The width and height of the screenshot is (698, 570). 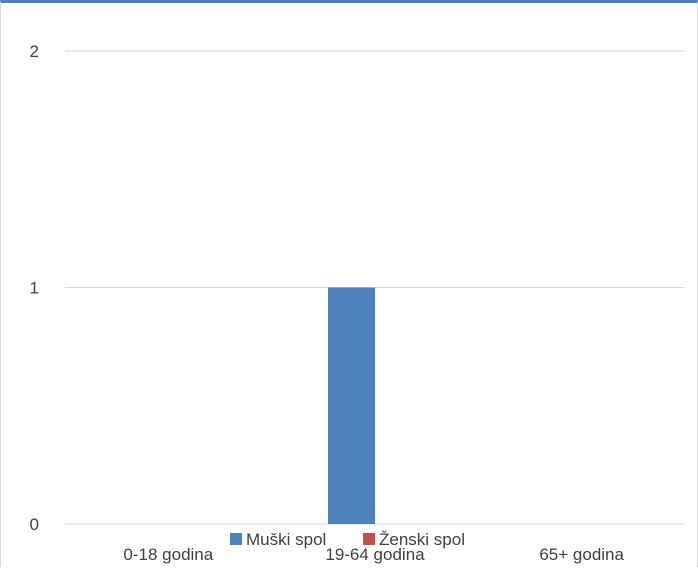 I want to click on x-tick-label: 0-18 godina, so click(x=168, y=554).